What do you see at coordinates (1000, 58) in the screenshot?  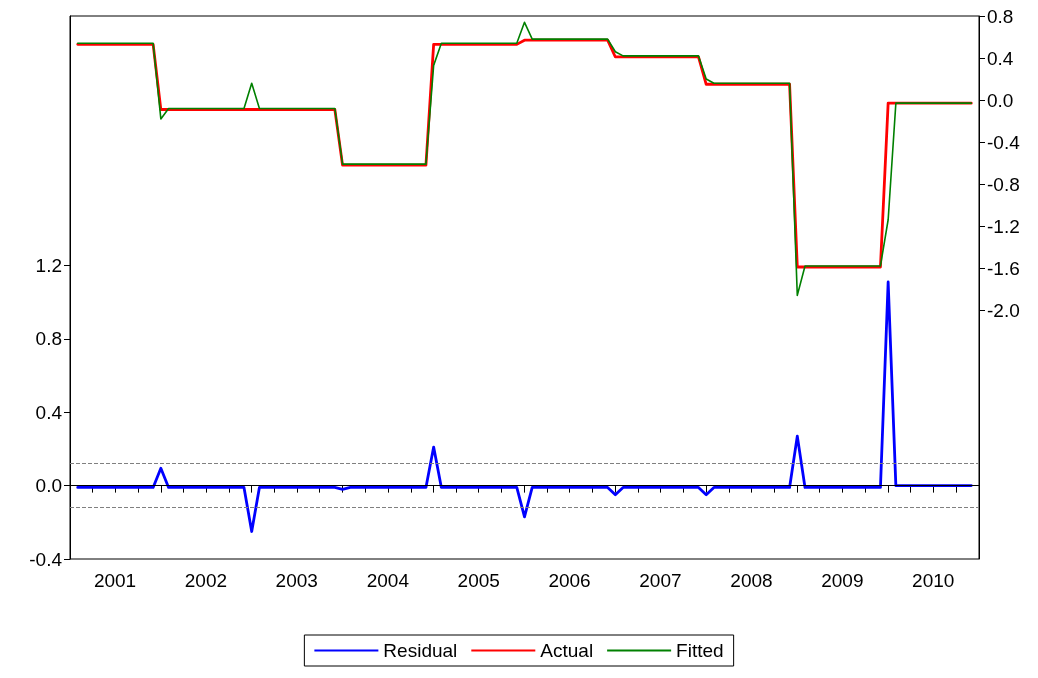 I see `y2-tick-label: 0.4` at bounding box center [1000, 58].